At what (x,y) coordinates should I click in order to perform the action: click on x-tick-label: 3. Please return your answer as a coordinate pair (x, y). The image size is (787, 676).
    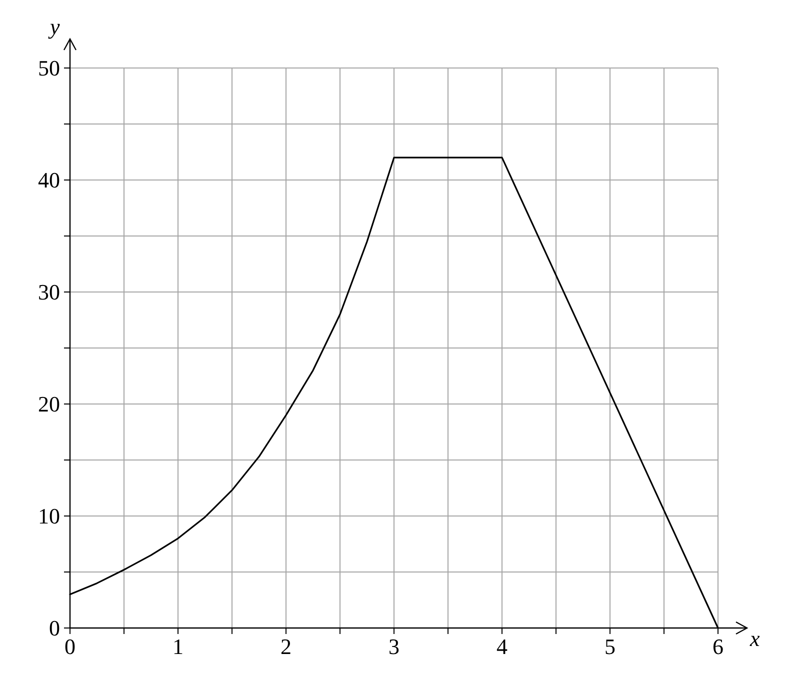
    Looking at the image, I should click on (394, 646).